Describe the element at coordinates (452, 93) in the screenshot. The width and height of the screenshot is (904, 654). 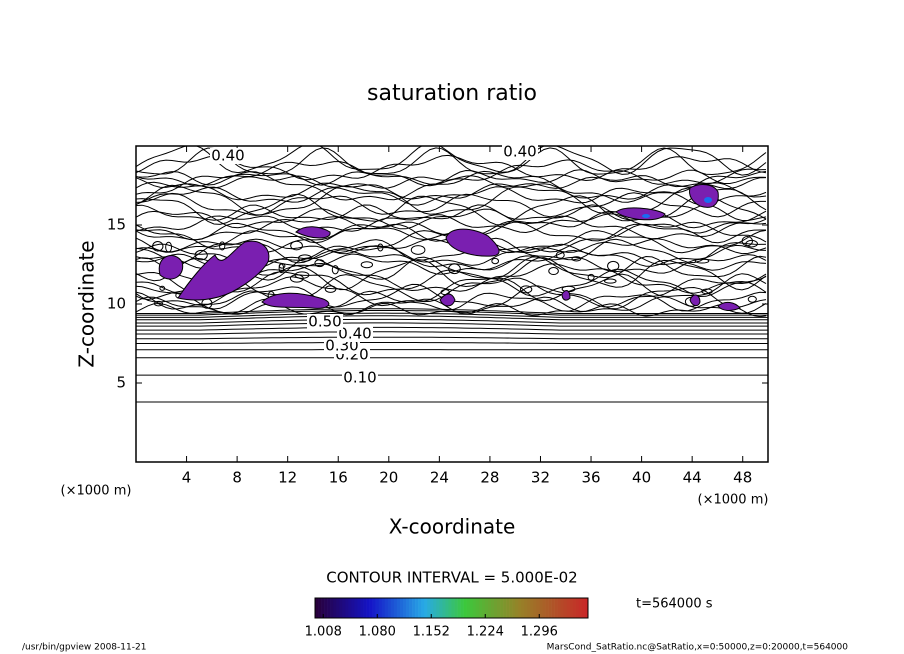
I see `chart-title: saturation ratio` at that location.